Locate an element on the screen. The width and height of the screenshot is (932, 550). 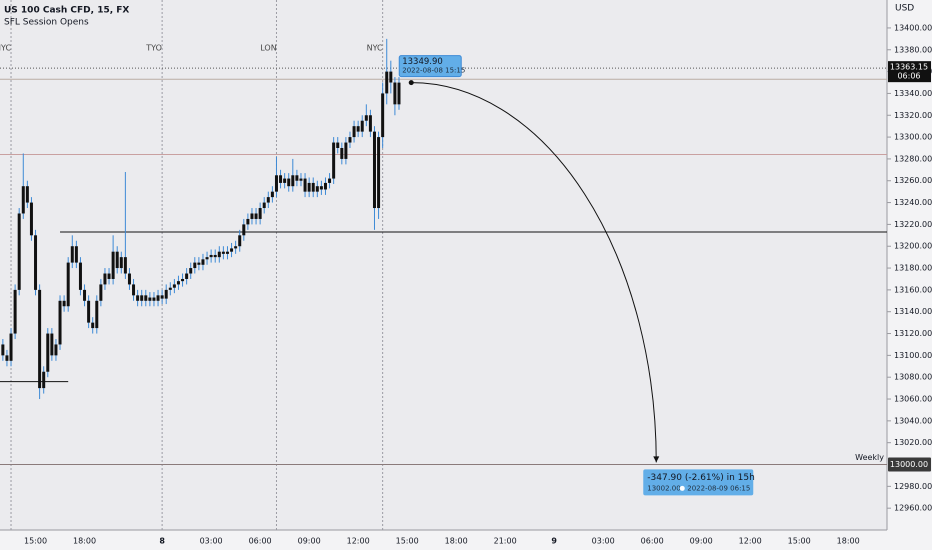
callout-price: 13349.90 is located at coordinates (422, 62).